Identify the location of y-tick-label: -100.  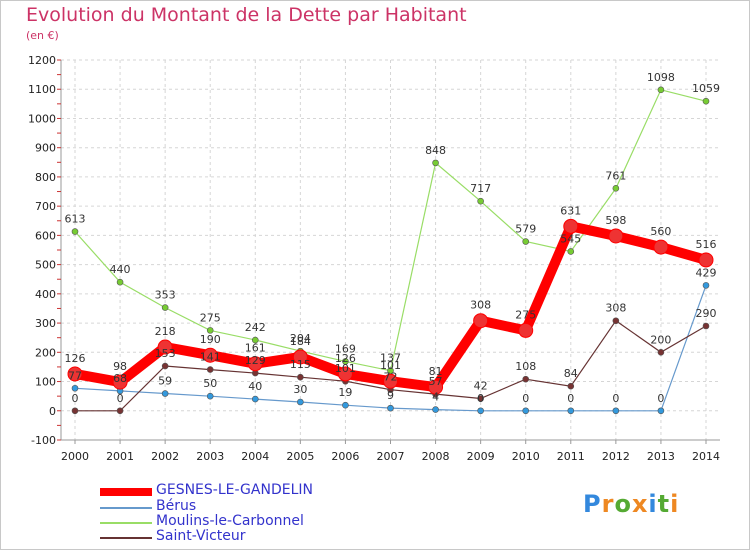
(43, 440).